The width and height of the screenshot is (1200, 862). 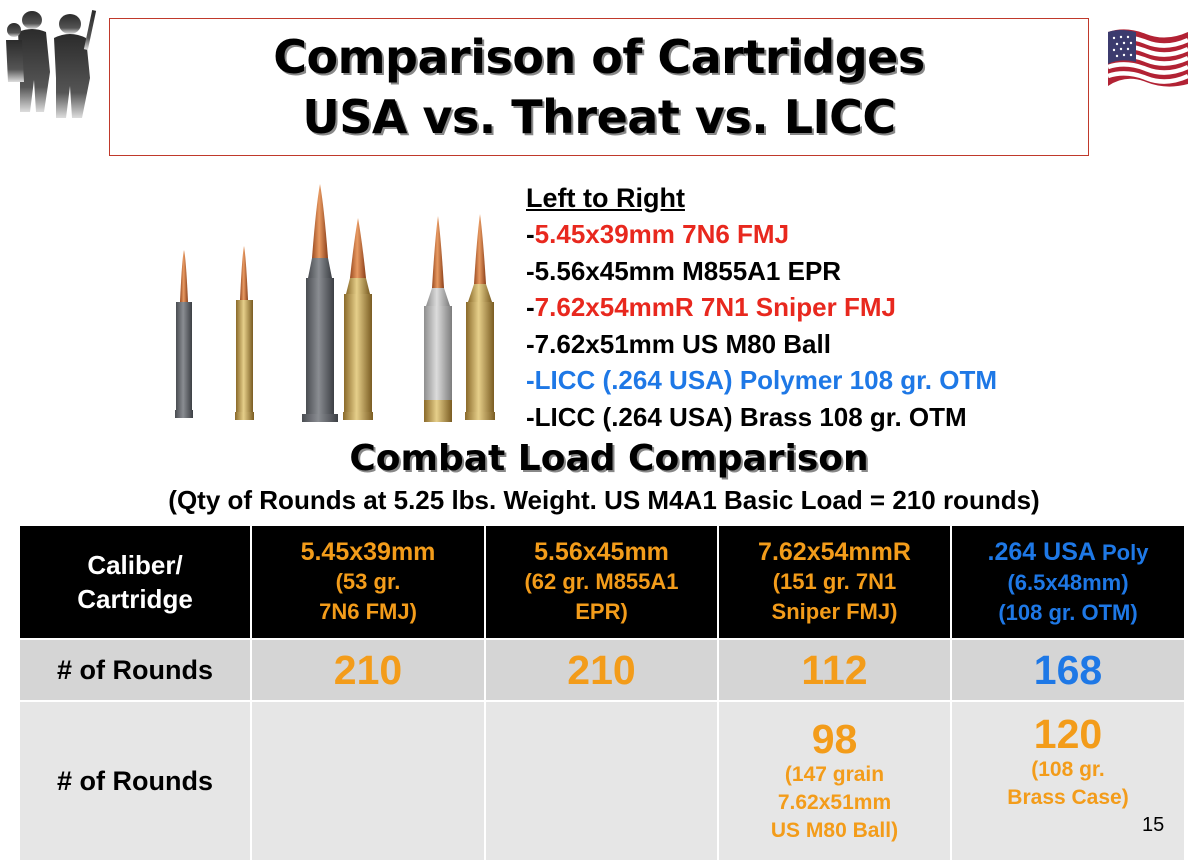 I want to click on header-cell: 5.45x39mm (53 gr. 7N6 FMJ), so click(x=368, y=582).